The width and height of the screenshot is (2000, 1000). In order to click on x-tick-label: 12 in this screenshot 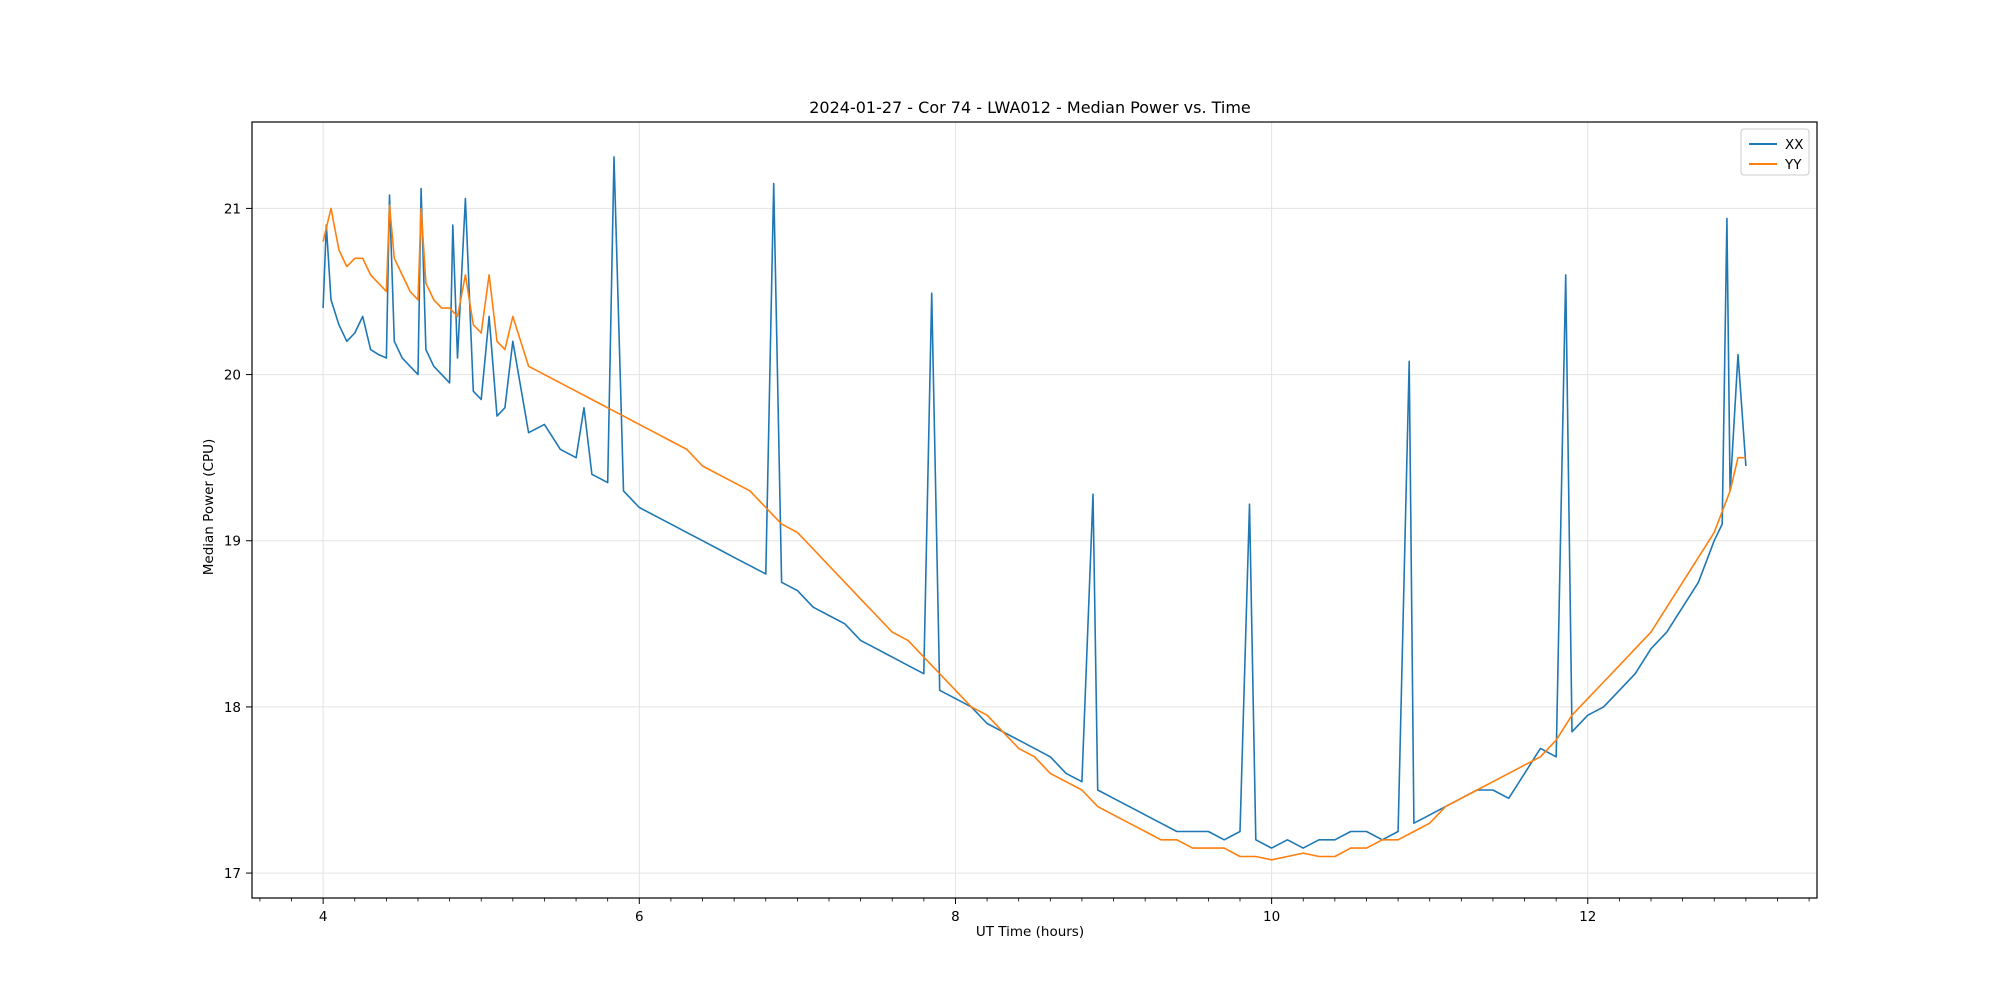, I will do `click(1587, 917)`.